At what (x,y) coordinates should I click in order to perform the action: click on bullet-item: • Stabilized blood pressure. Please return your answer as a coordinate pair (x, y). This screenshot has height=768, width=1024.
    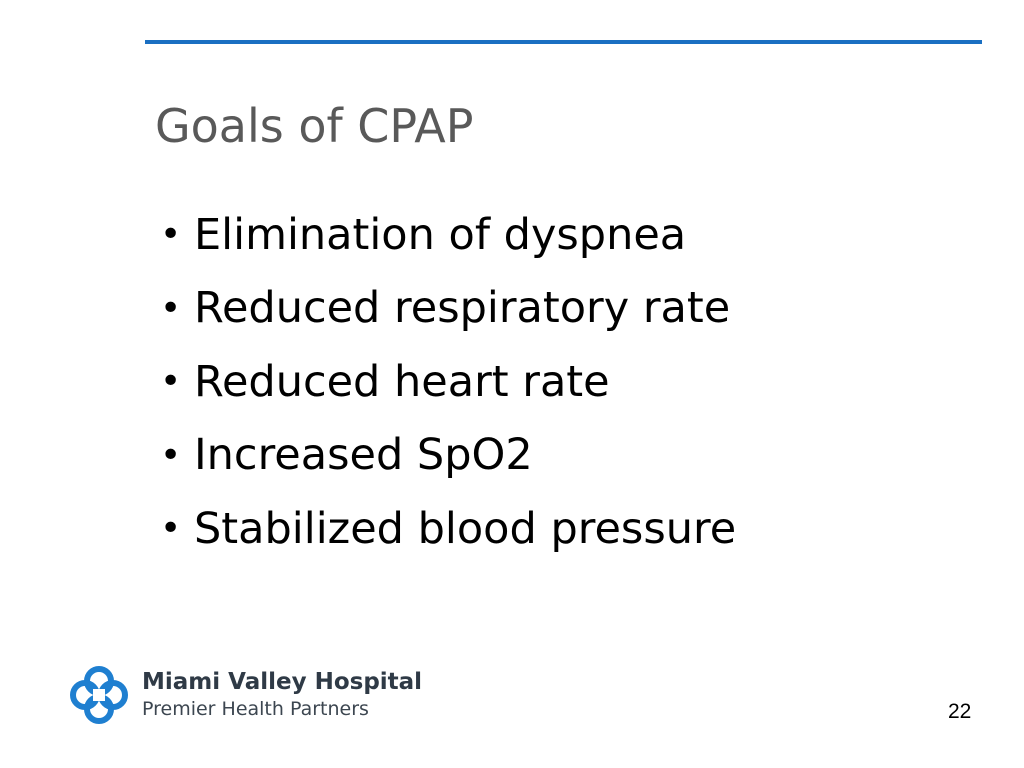
    Looking at the image, I should click on (448, 529).